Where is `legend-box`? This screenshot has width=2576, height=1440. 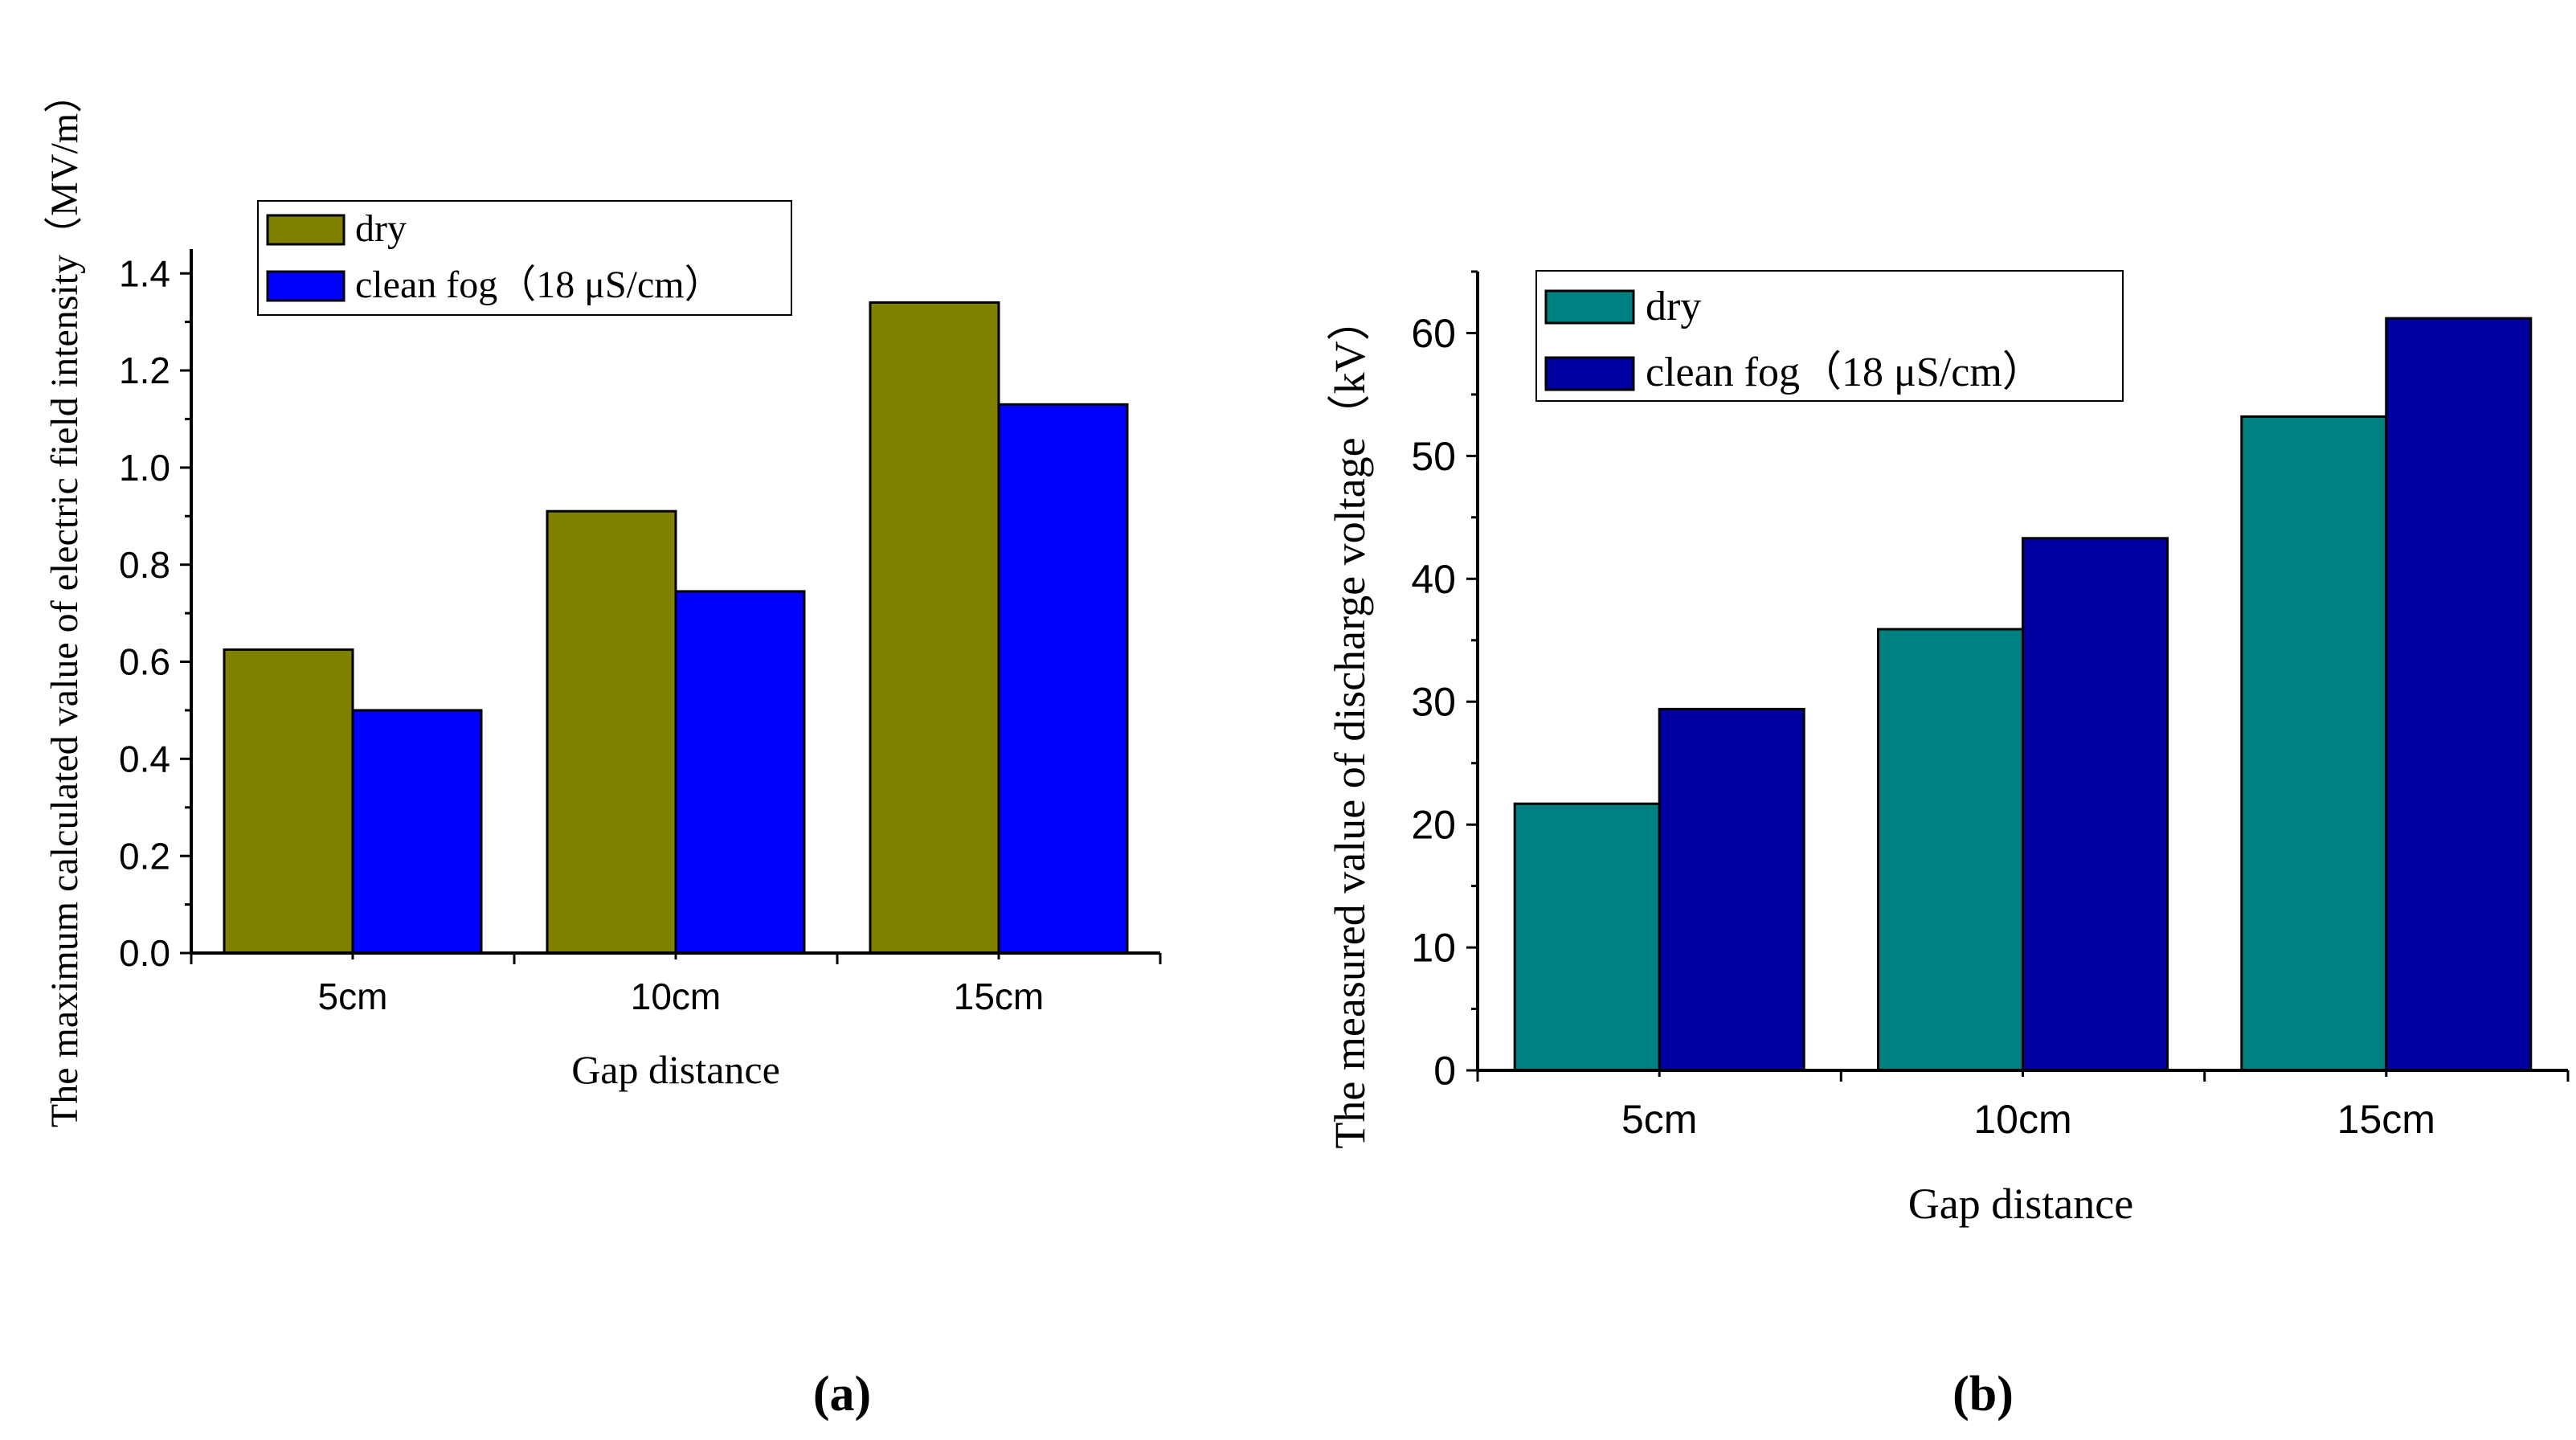 legend-box is located at coordinates (524, 258).